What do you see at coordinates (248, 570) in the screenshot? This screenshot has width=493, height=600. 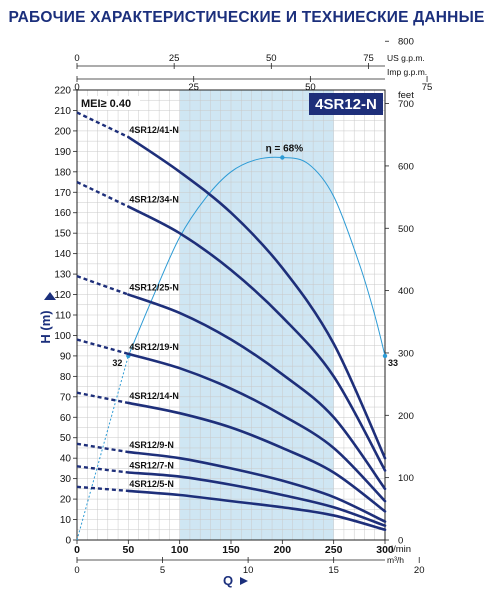 I see `m3h-tick-label: 10` at bounding box center [248, 570].